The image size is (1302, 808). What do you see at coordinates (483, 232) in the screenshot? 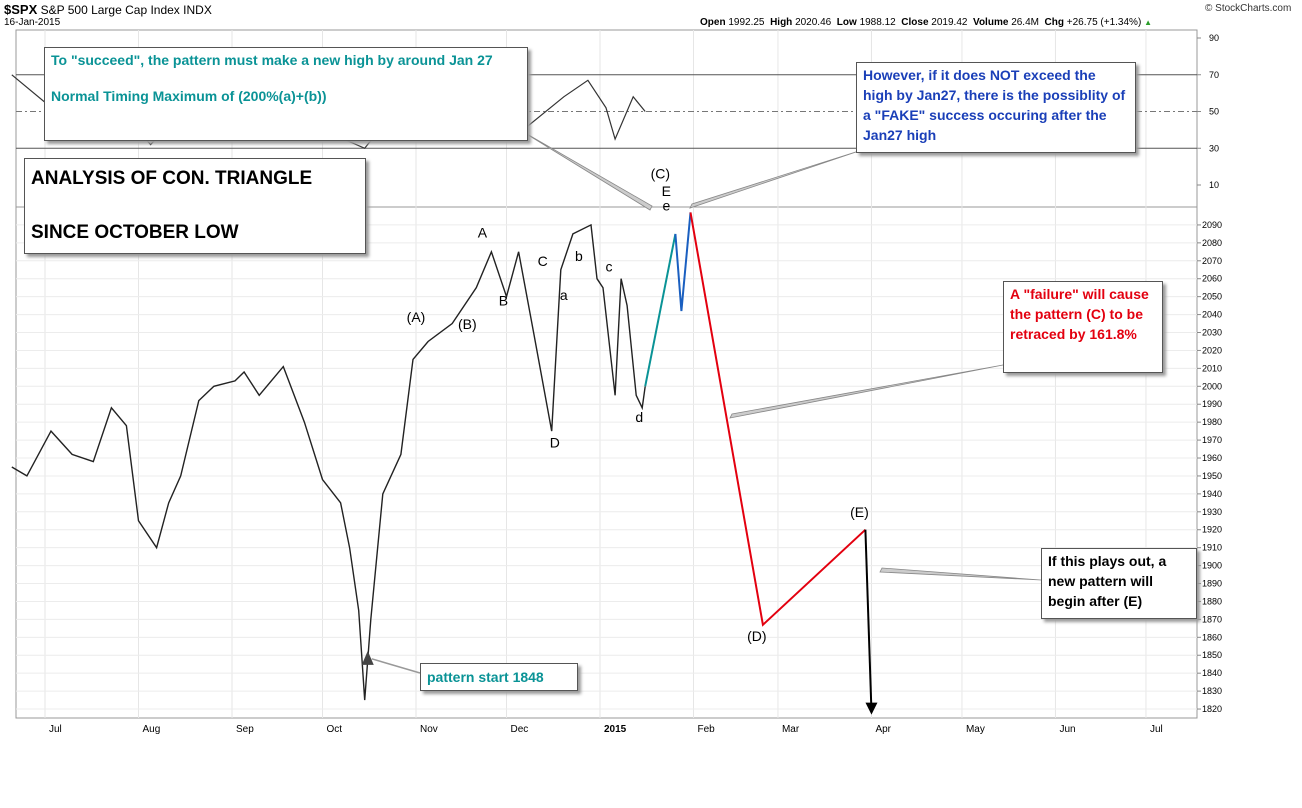
I see `wave-label: A` at bounding box center [483, 232].